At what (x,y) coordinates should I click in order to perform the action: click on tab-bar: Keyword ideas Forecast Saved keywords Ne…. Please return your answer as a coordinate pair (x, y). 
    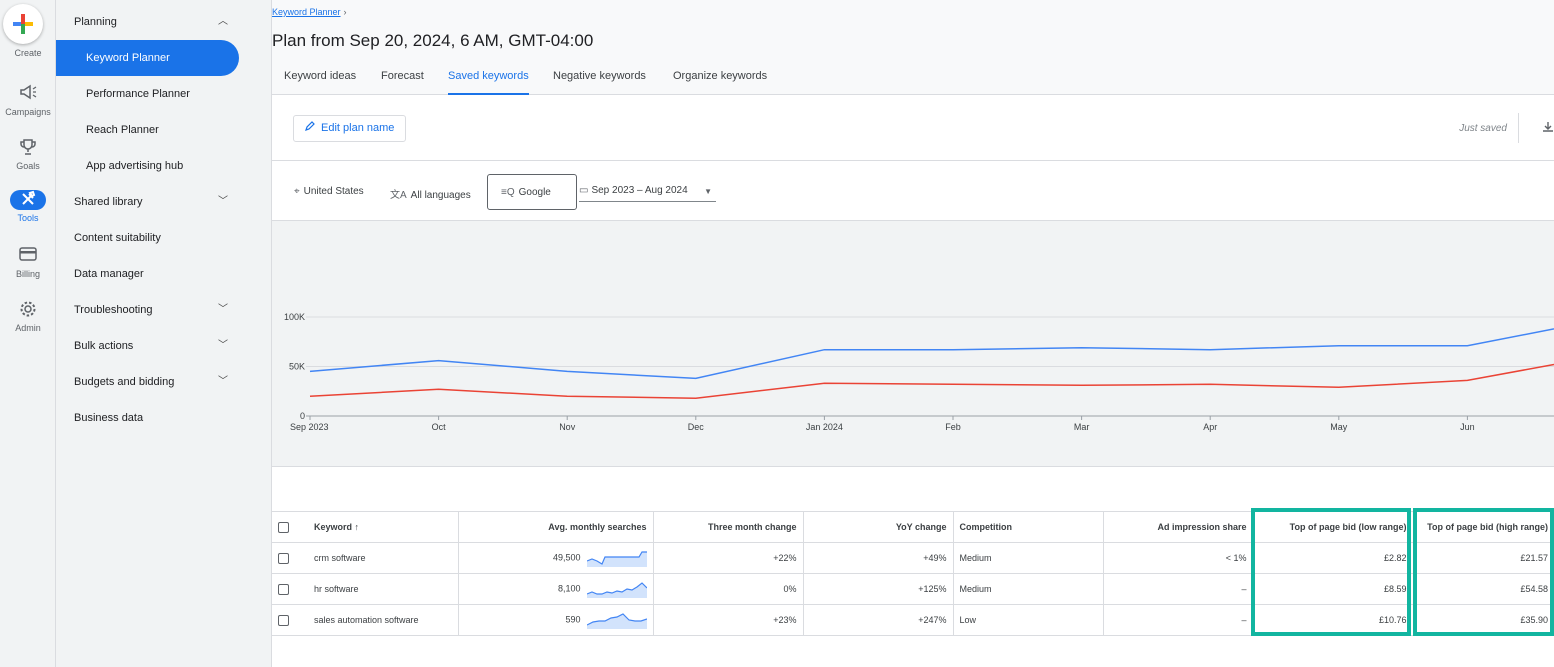
    Looking at the image, I should click on (913, 78).